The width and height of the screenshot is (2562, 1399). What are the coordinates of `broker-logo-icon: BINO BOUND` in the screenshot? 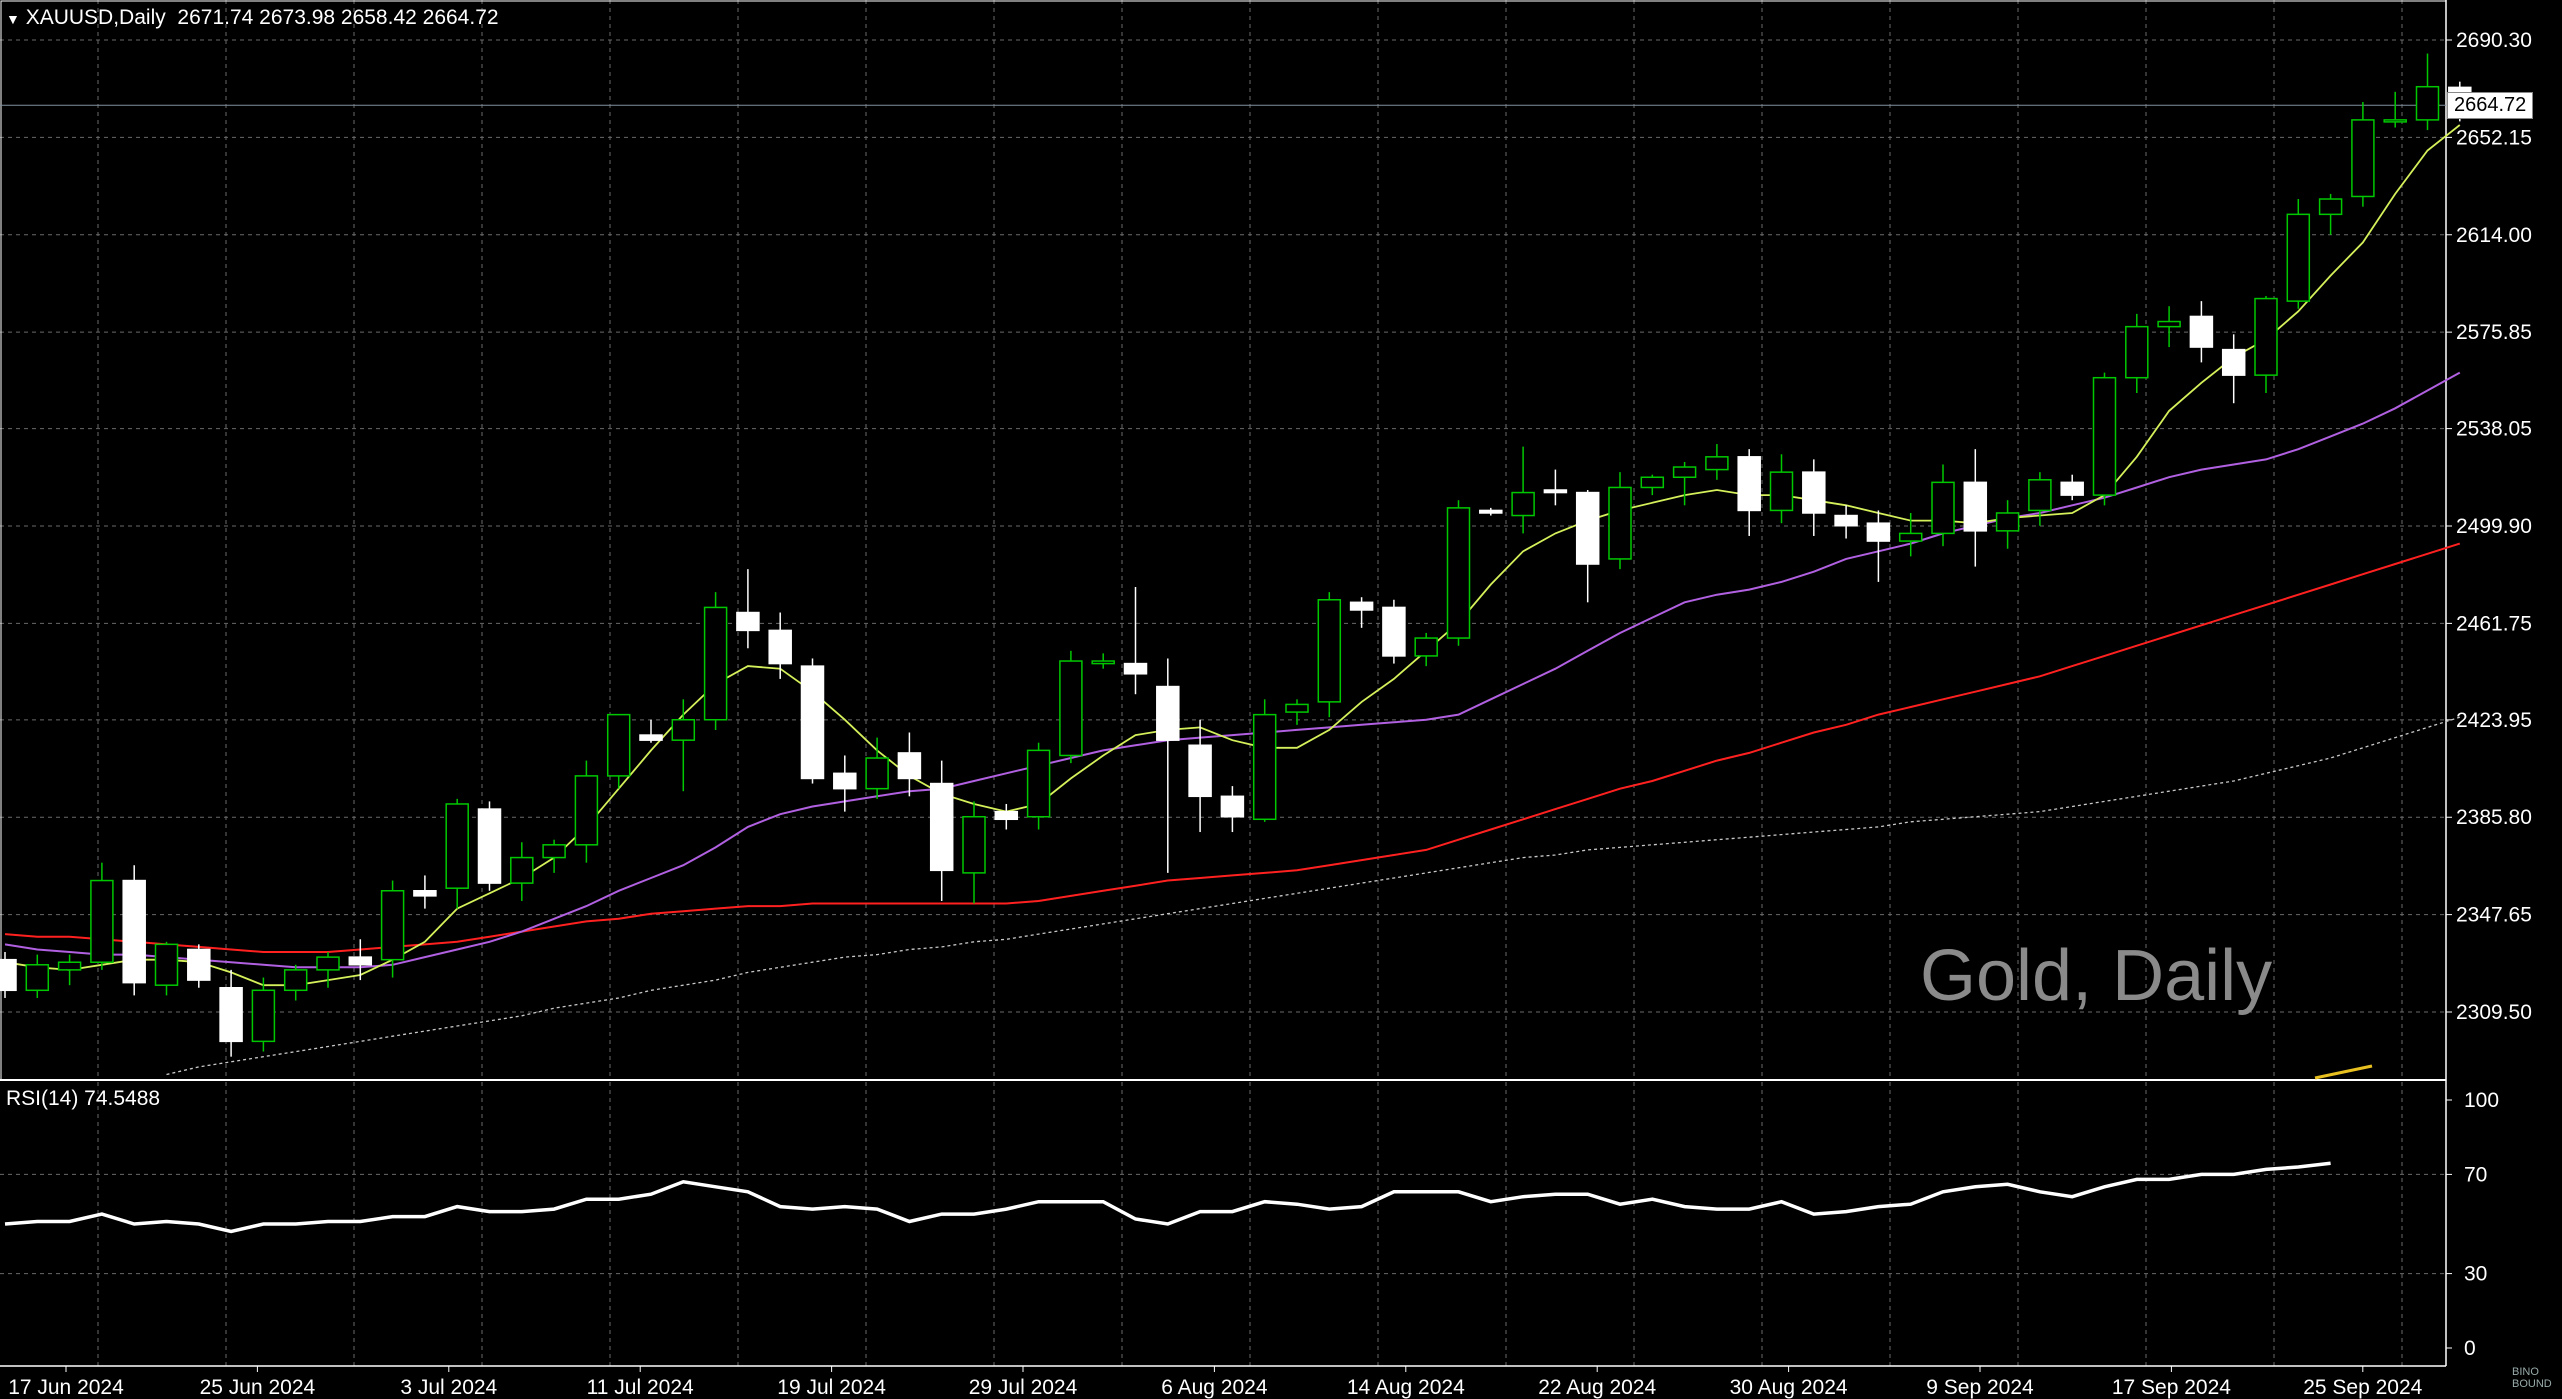 It's located at (2532, 1378).